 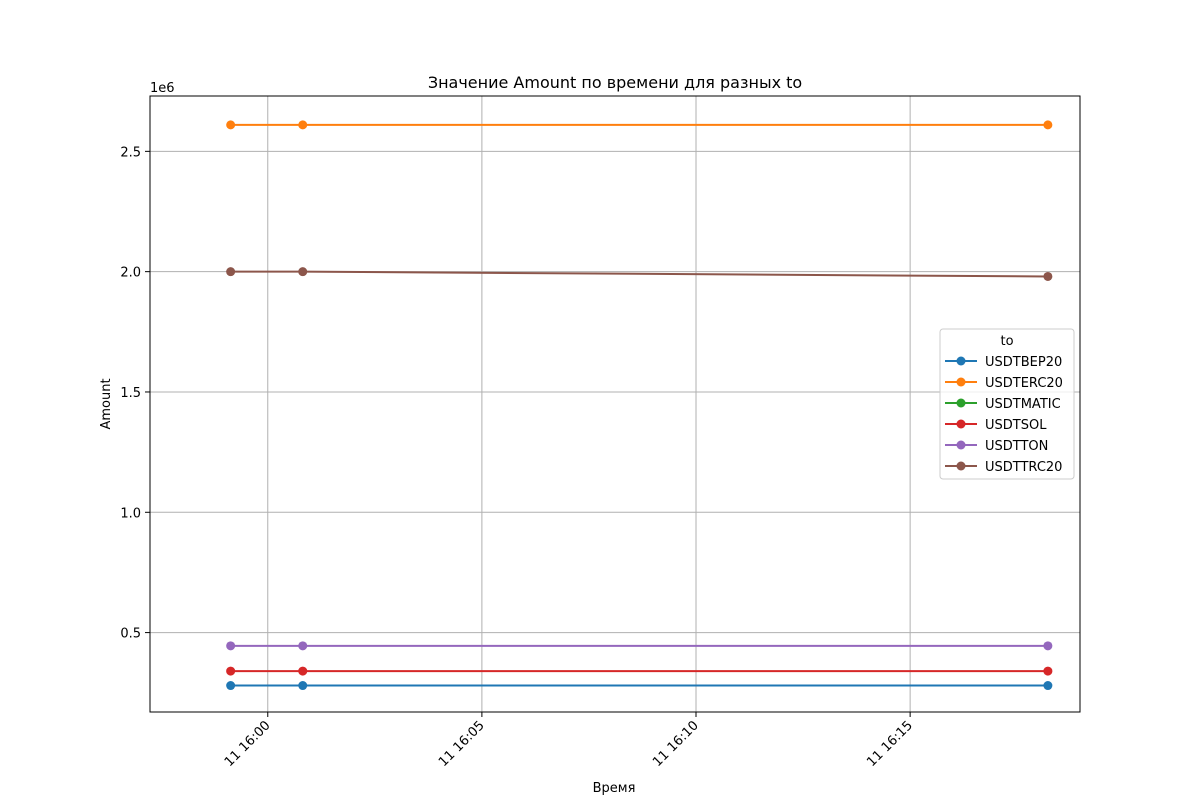 I want to click on chart-title: Значение Amount по времени для разных to, so click(x=615, y=82).